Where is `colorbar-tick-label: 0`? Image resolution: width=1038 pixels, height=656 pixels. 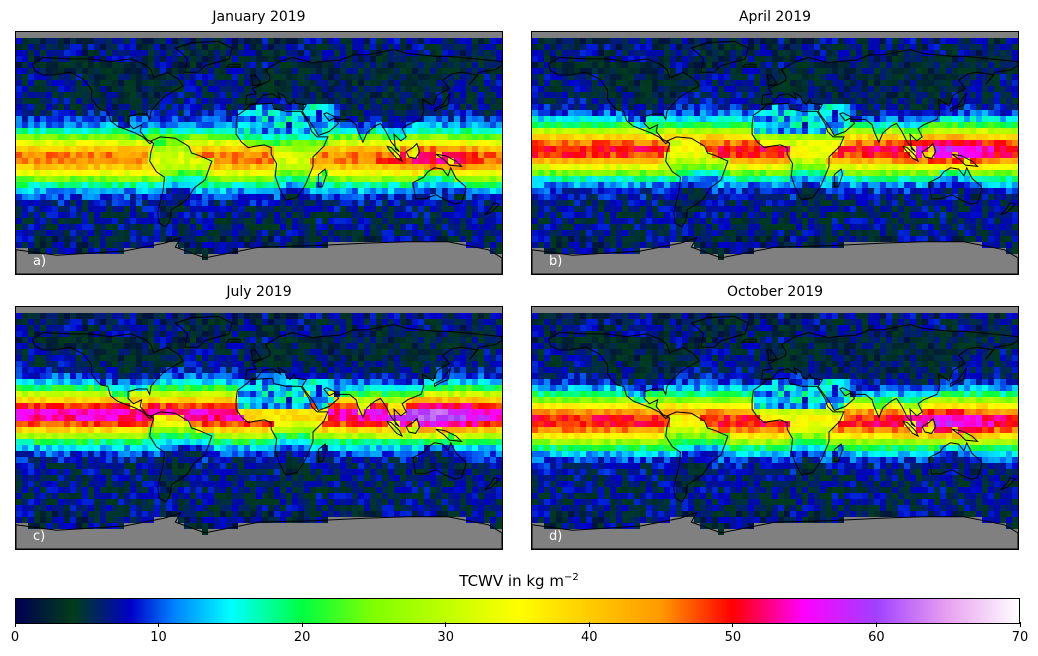 colorbar-tick-label: 0 is located at coordinates (15, 637).